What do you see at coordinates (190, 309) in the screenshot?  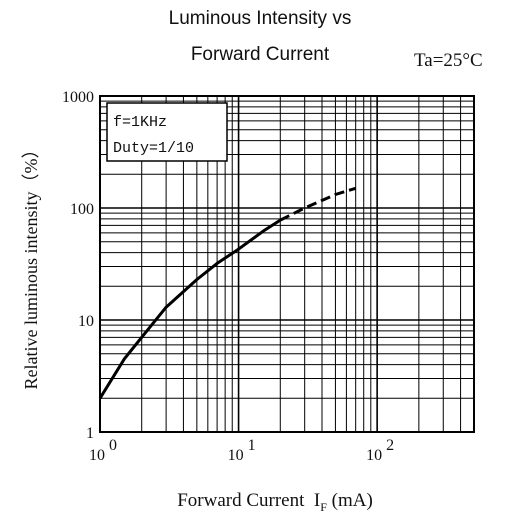 I see `series-line-solid` at bounding box center [190, 309].